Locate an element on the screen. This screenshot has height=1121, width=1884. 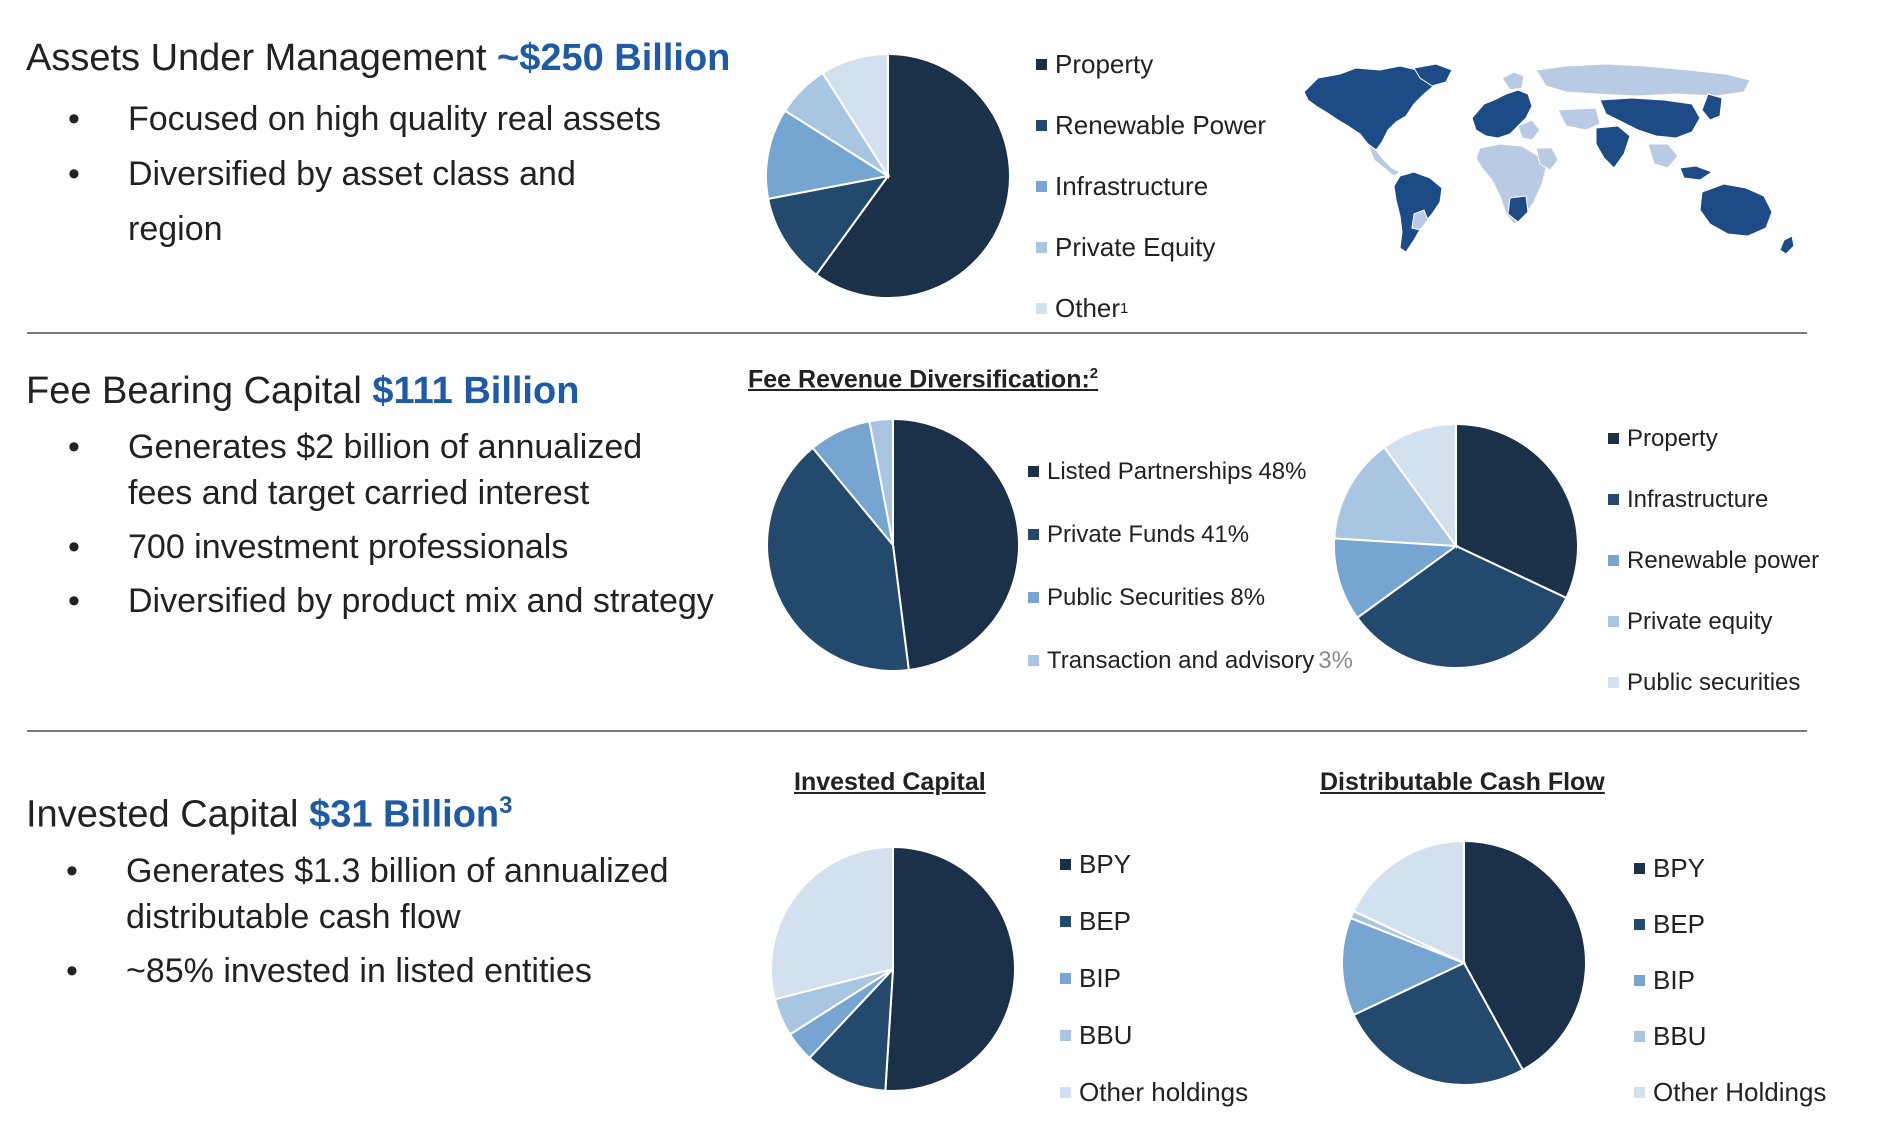
legend-invested-capital: BPY BEP BIP BBU Other holdings is located at coordinates (1154, 978).